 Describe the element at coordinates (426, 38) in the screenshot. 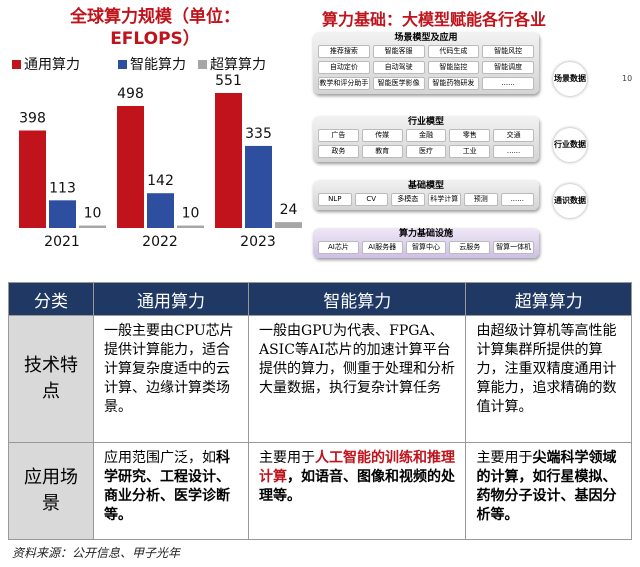

I see `layer-title: 场景模型及应用` at that location.